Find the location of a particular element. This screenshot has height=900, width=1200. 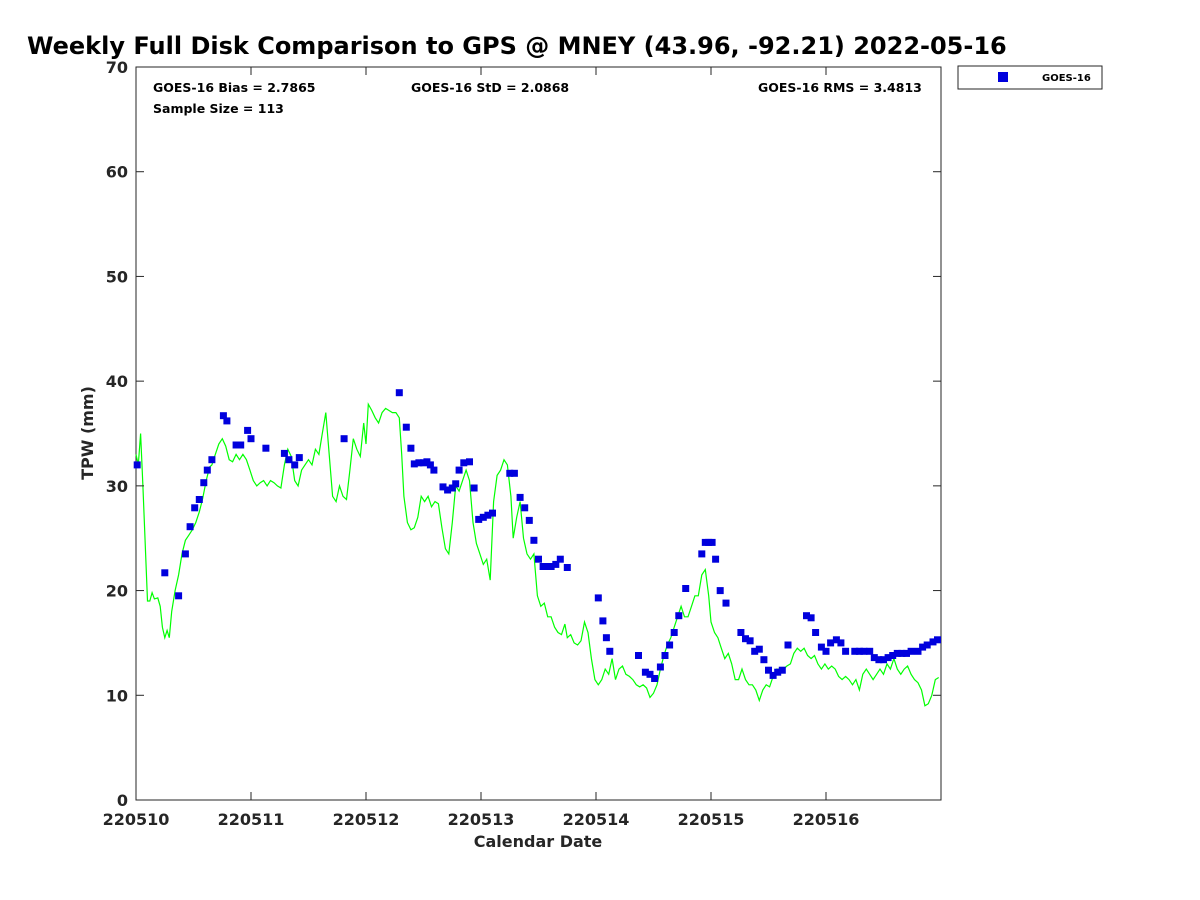

legend-box is located at coordinates (1030, 77).